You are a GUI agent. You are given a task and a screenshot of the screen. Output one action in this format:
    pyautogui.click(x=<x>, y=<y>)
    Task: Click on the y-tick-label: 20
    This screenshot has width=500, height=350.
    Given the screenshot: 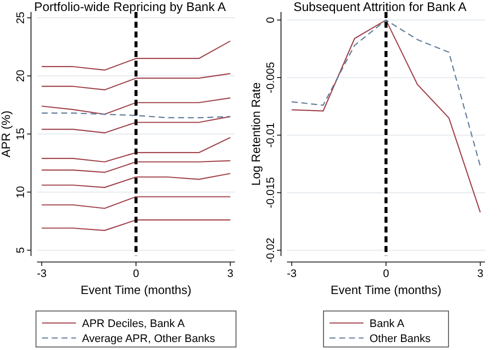 What is the action you would take?
    pyautogui.click(x=21, y=76)
    